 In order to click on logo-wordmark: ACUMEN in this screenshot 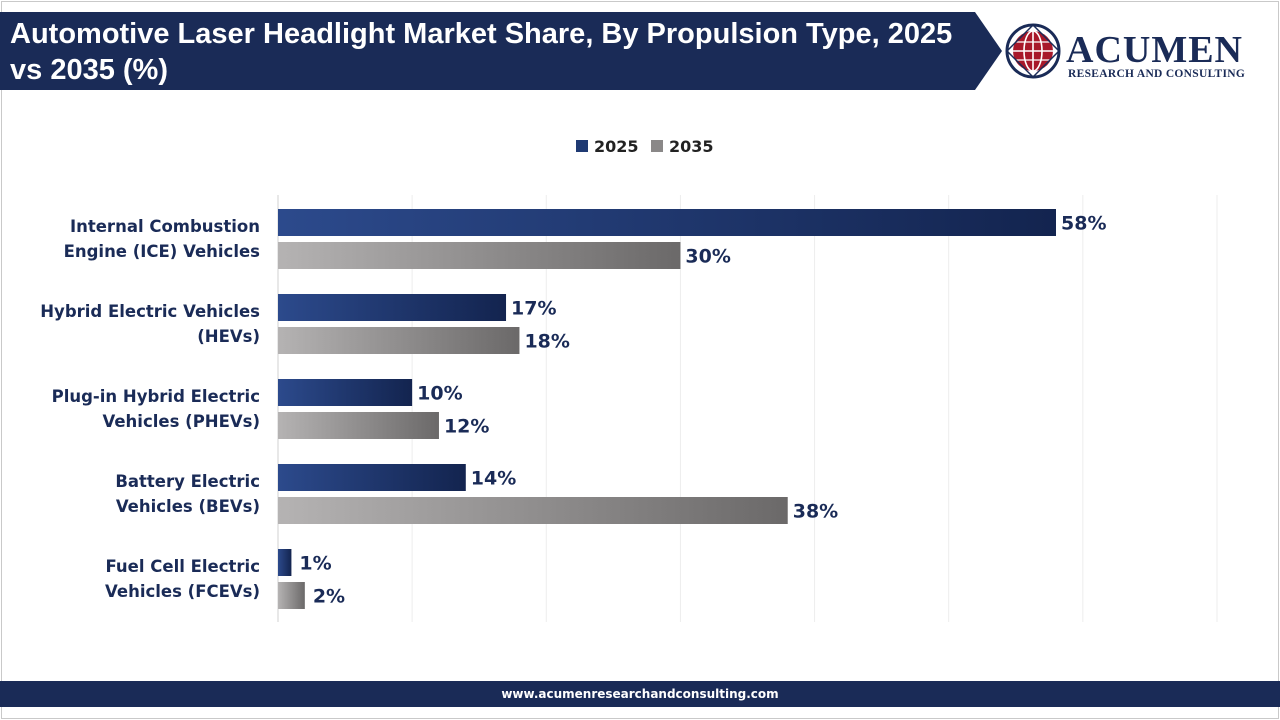, I will do `click(1154, 50)`.